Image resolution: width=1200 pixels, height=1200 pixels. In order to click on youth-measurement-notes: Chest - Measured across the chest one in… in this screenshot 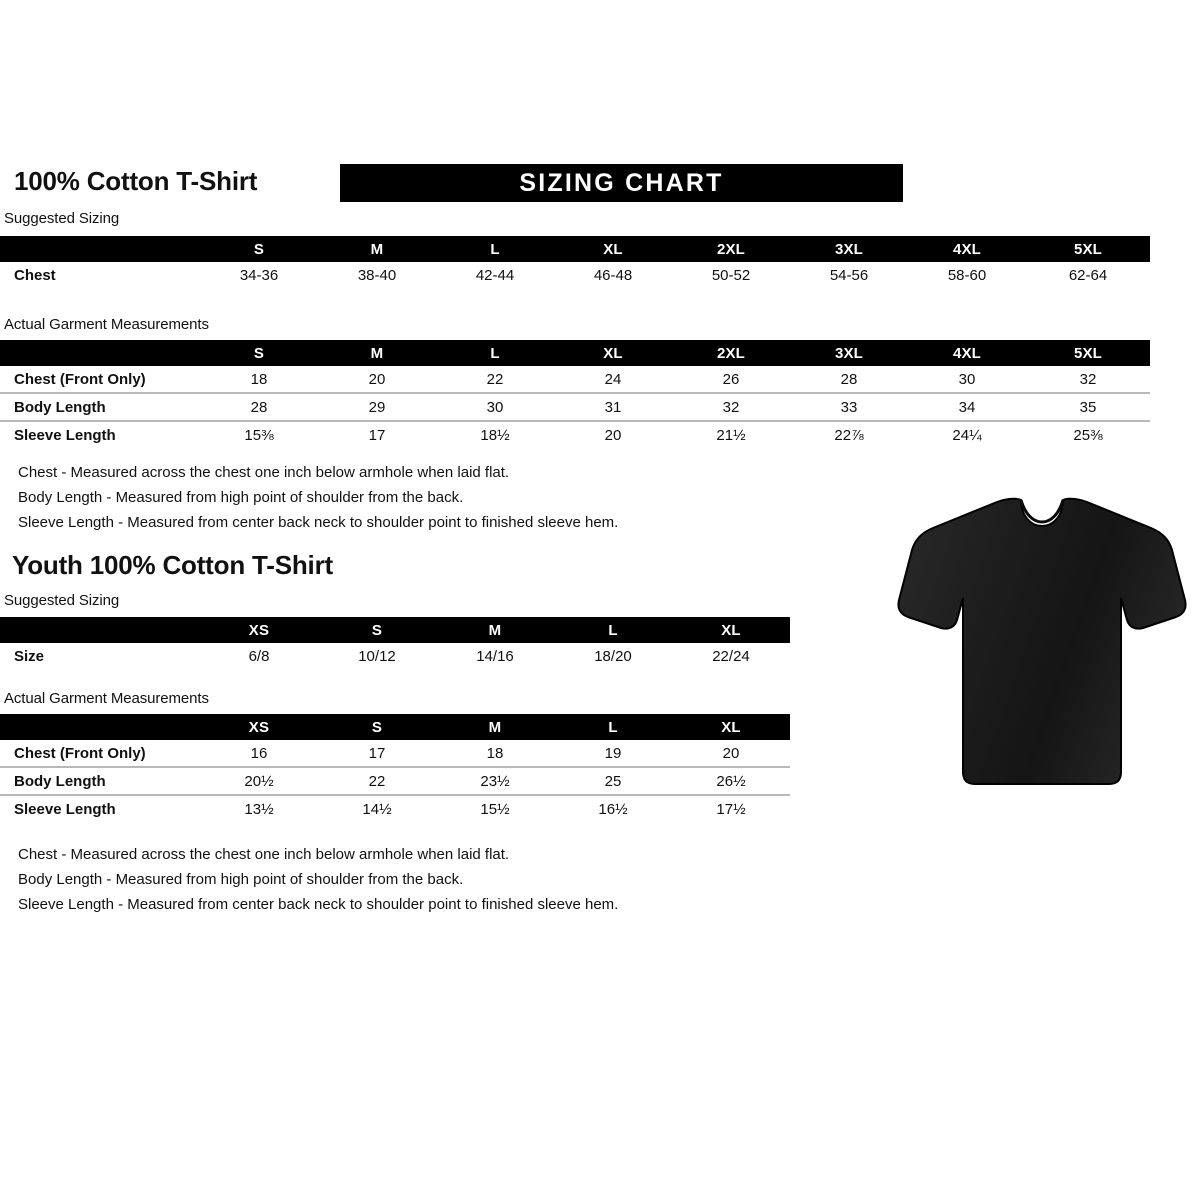, I will do `click(318, 879)`.